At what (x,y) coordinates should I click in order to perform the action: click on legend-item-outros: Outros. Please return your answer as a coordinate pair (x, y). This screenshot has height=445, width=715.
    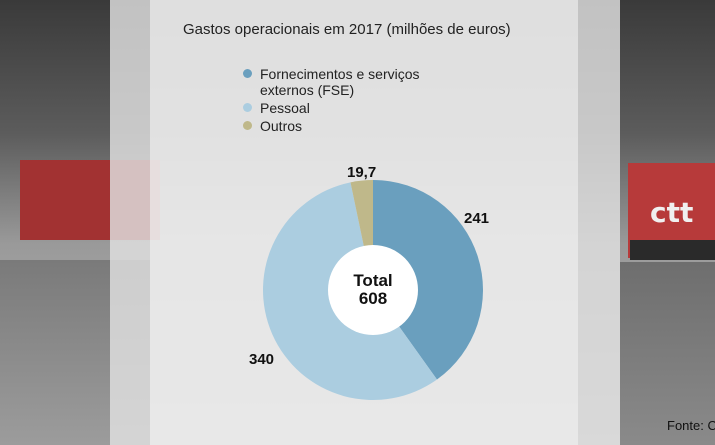
    Looking at the image, I should click on (346, 126).